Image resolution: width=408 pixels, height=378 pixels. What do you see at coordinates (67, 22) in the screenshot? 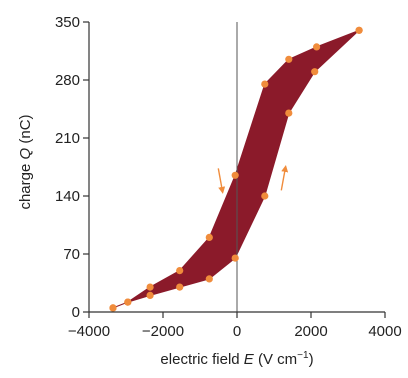
I see `y-tick-label: 350` at bounding box center [67, 22].